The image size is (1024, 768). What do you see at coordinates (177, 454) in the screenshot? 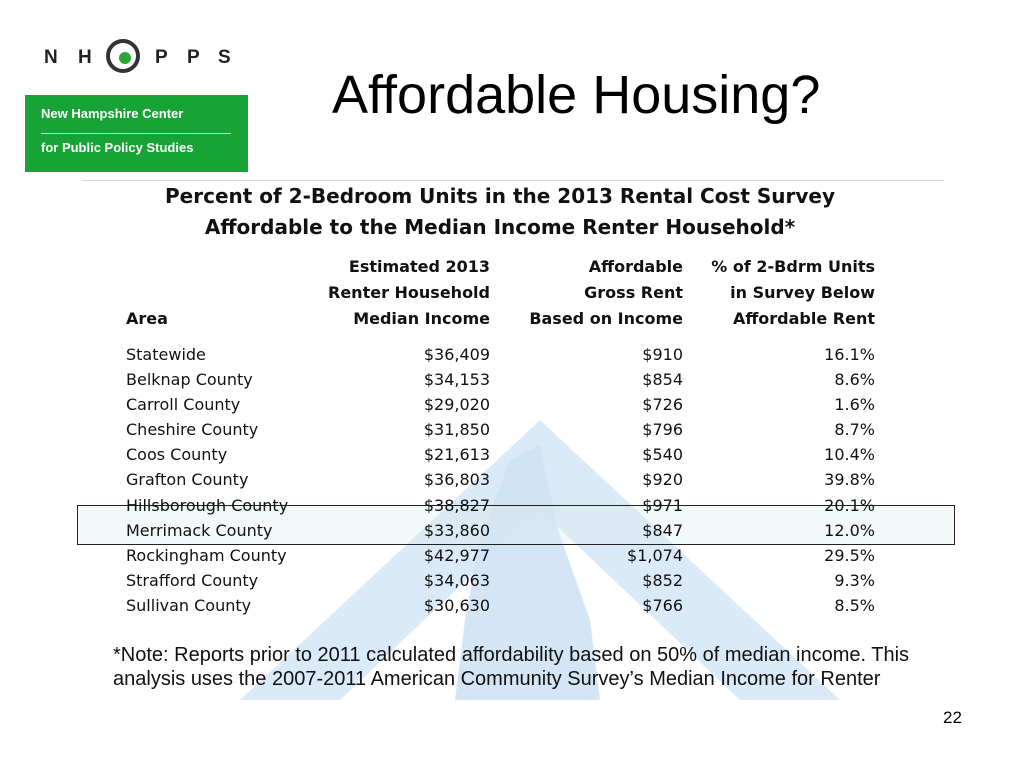
I see `cell-area: Coos County` at bounding box center [177, 454].